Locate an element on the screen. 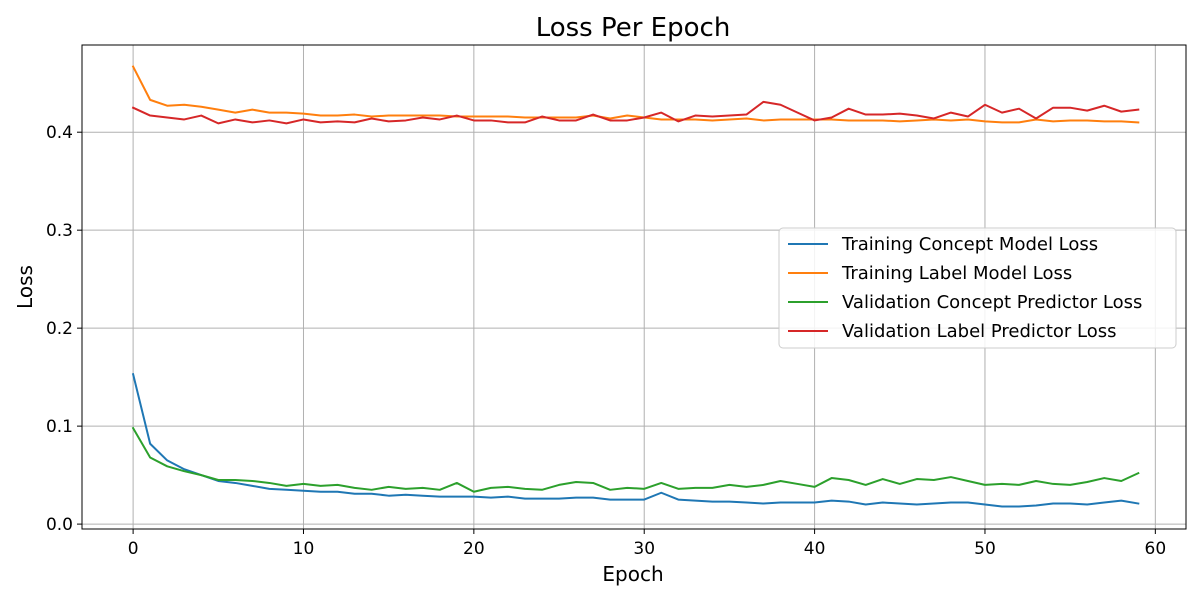  x-tick-label: 20 is located at coordinates (474, 549).